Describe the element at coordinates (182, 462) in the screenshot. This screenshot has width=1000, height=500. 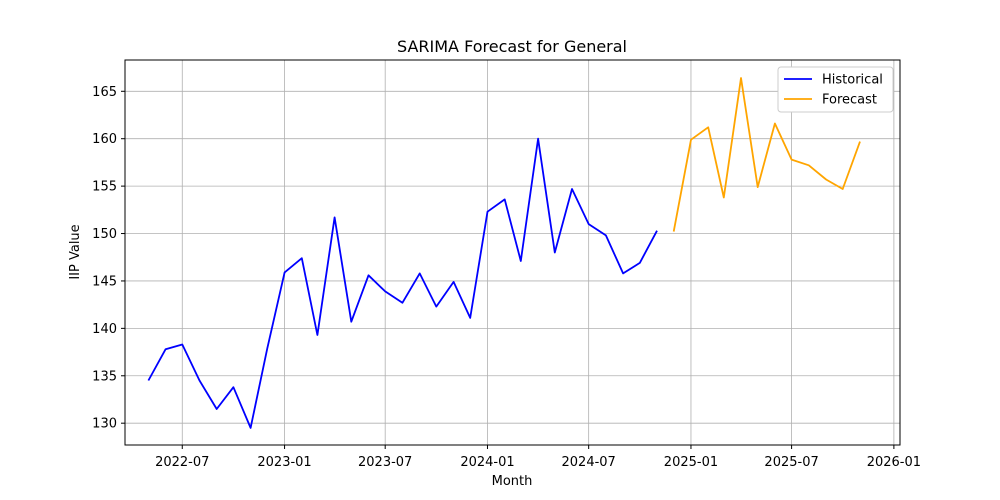
I see `x-tick-label: 2022-07` at that location.